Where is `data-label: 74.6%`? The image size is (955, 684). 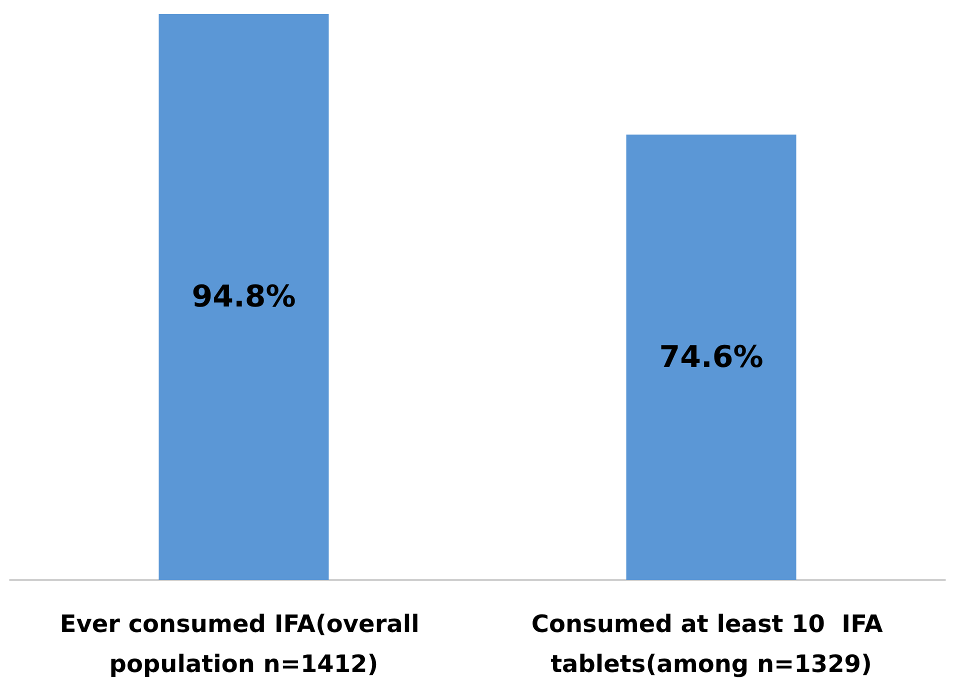 data-label: 74.6% is located at coordinates (711, 357).